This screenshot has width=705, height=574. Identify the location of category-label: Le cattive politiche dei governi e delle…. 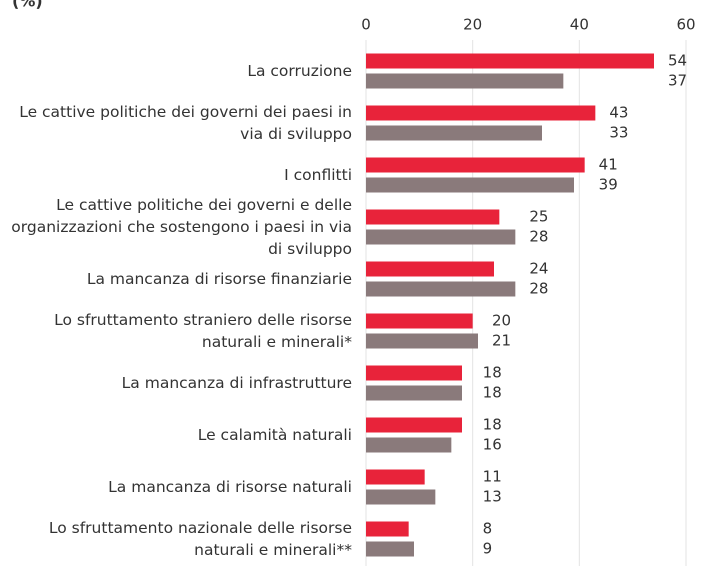
(181, 227).